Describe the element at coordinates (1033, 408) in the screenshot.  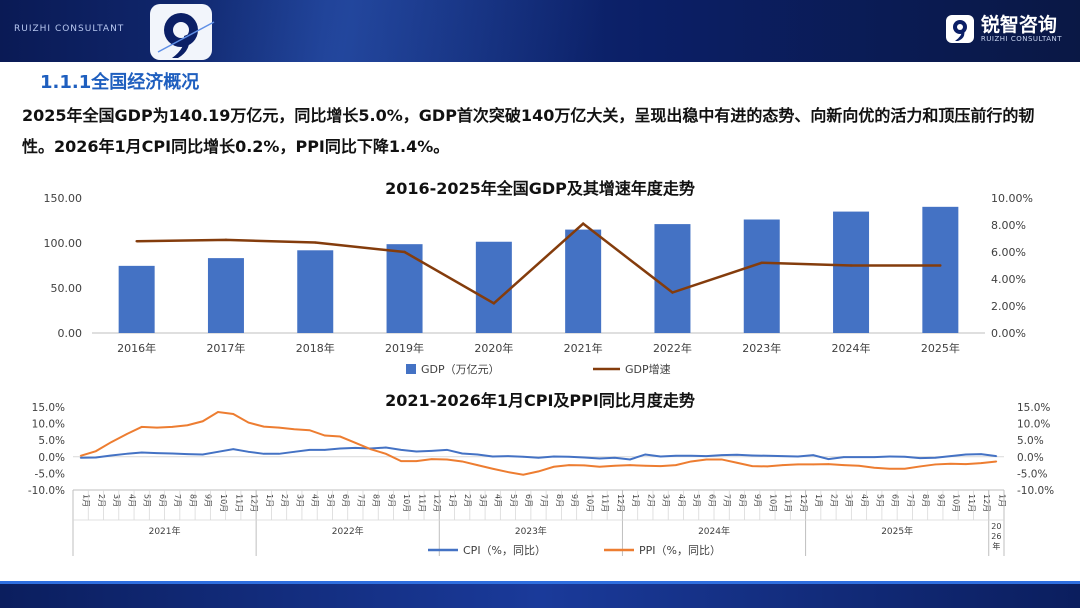
I see `right-axis-tick-label: 15.0%` at that location.